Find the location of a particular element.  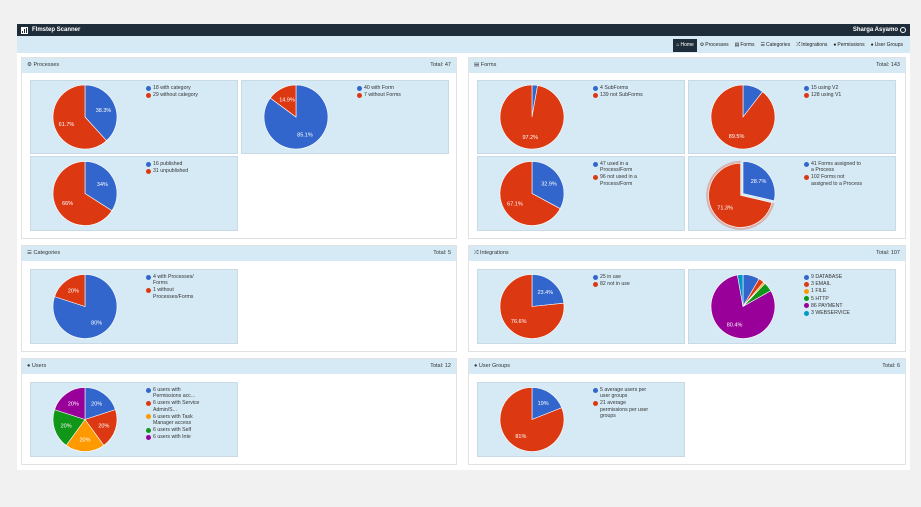

pie-chart: 19% 81% is located at coordinates (533, 419).